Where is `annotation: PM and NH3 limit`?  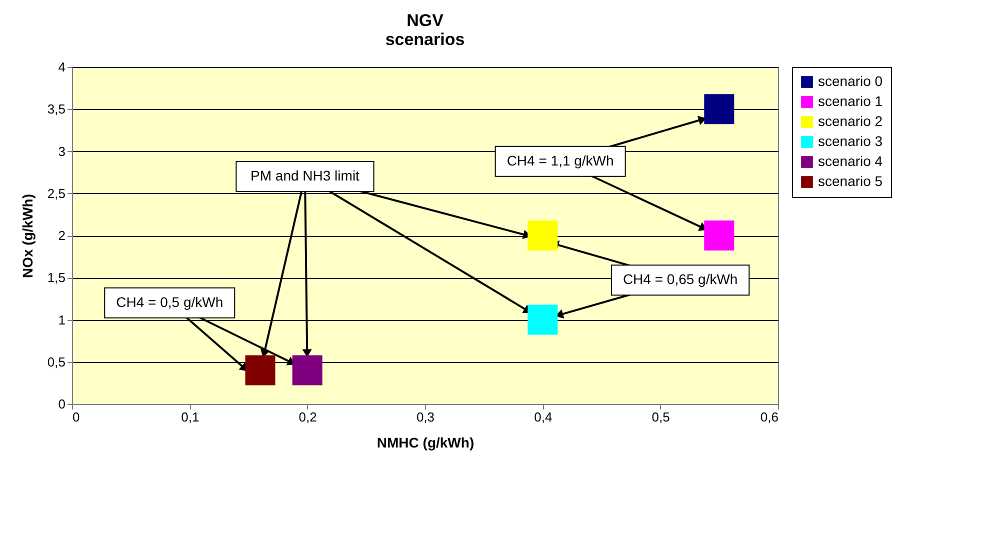
annotation: PM and NH3 limit is located at coordinates (305, 176).